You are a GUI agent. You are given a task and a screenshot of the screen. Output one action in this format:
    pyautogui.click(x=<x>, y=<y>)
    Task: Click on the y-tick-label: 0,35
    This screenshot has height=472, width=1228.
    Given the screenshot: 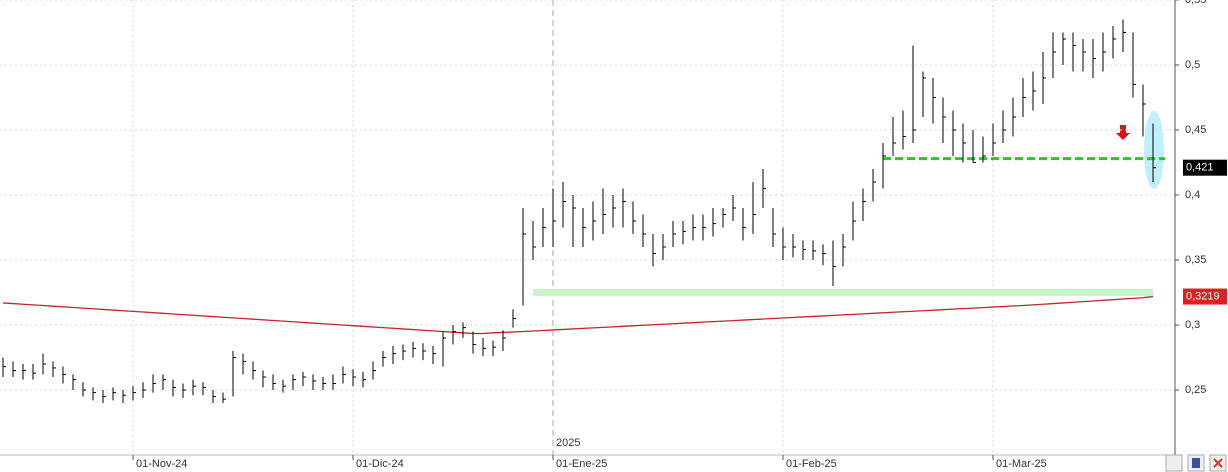 What is the action you would take?
    pyautogui.click(x=1195, y=260)
    